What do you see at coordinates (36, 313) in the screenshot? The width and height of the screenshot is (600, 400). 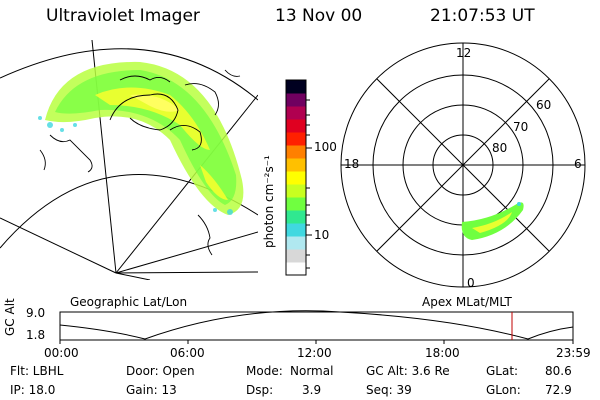 I see `alt-ymax: 9.0` at bounding box center [36, 313].